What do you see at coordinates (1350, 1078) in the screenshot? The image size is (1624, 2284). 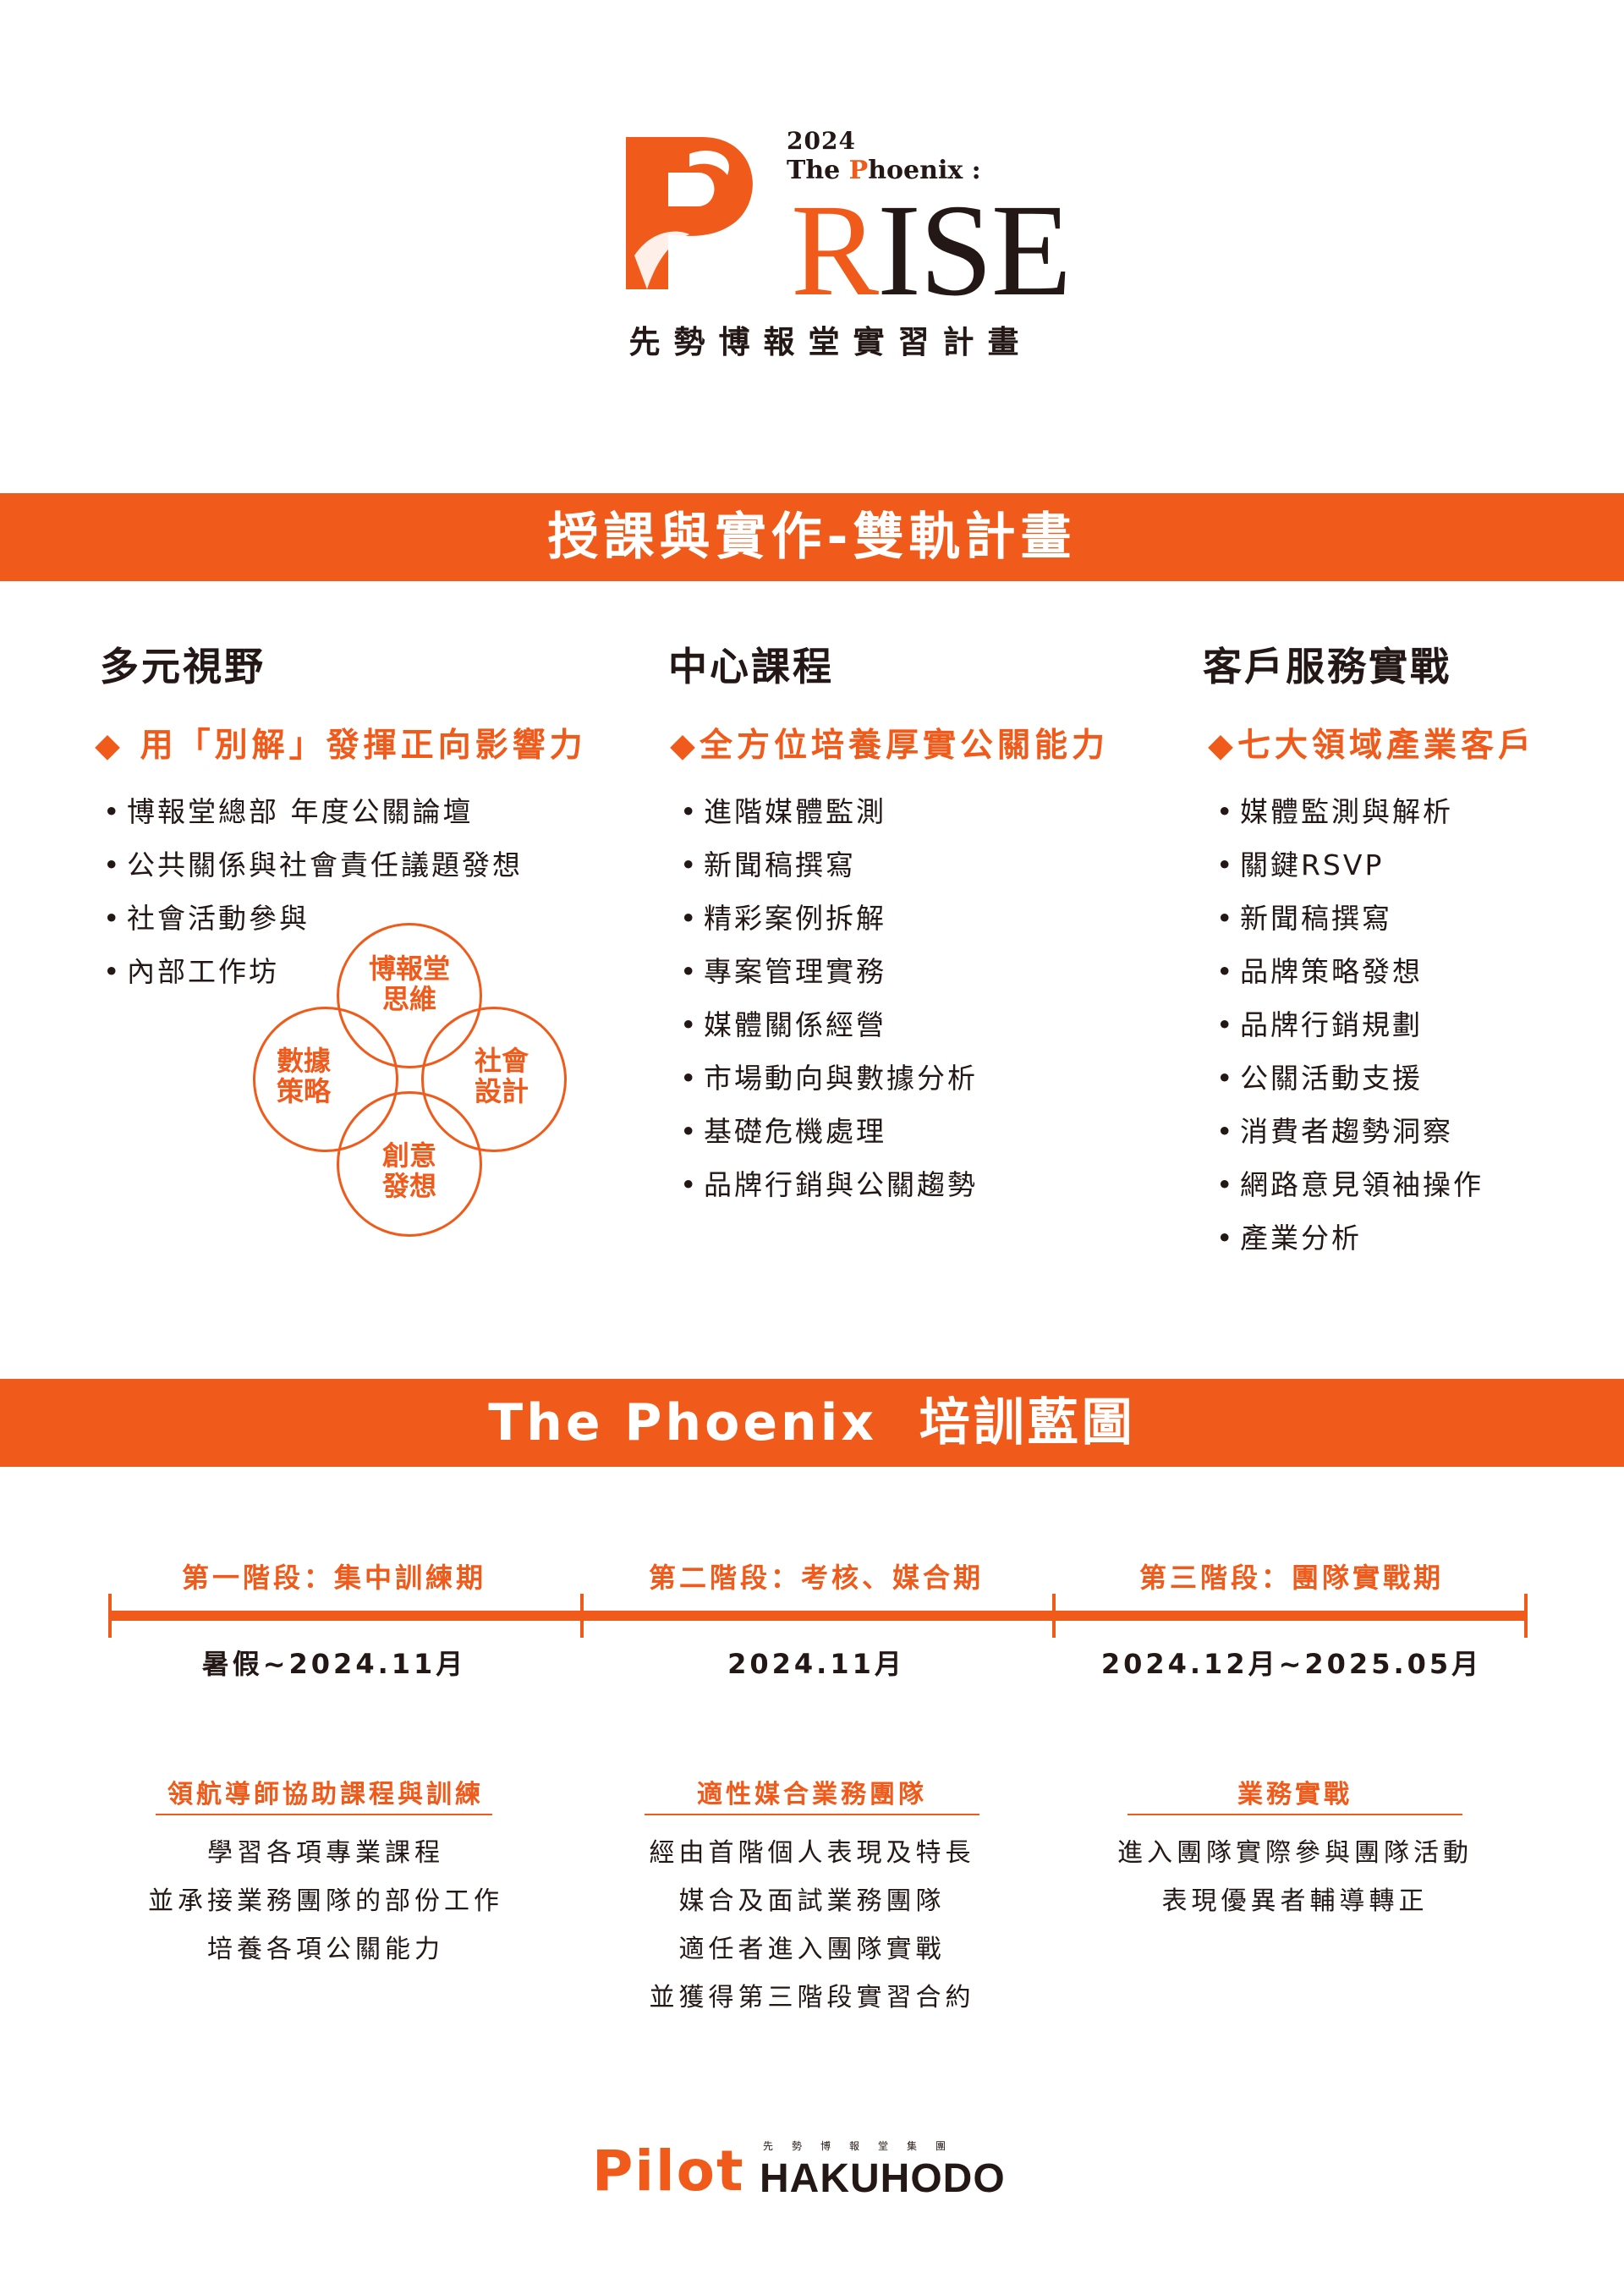 I see `list-item: 公關活動支援` at bounding box center [1350, 1078].